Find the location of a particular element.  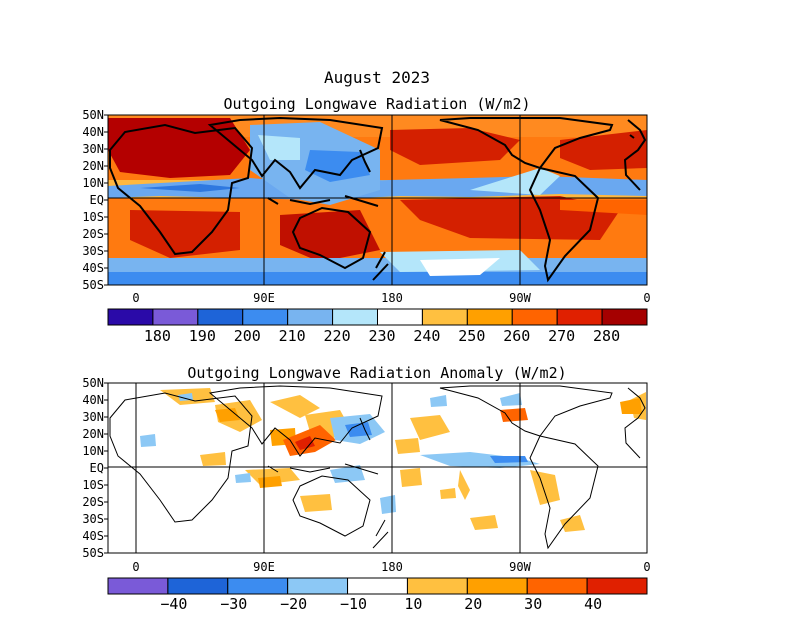

colorbar-label: 10 is located at coordinates (413, 604).